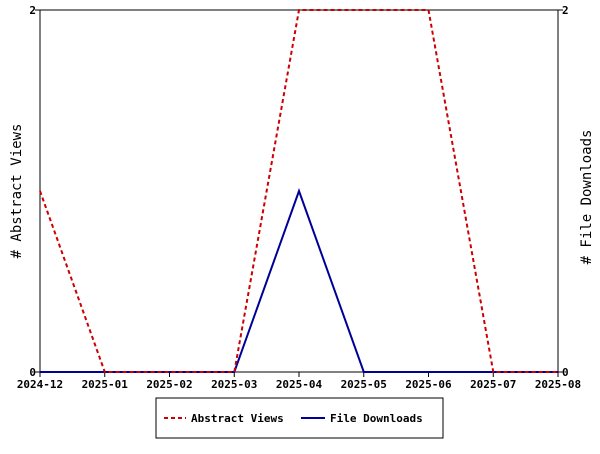  Describe the element at coordinates (105, 384) in the screenshot. I see `x-tick-label: 2025-01` at that location.